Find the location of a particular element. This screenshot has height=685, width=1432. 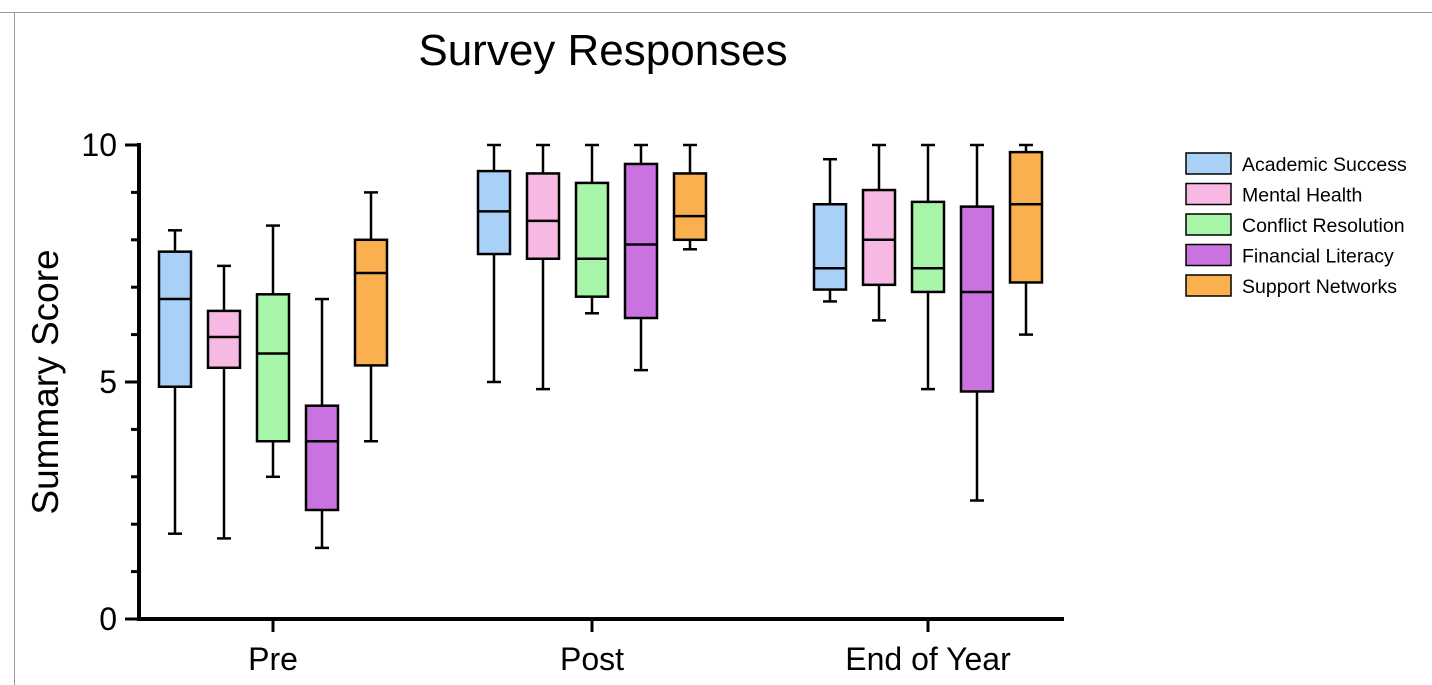

legend-item: Mental Health is located at coordinates (1273, 194).